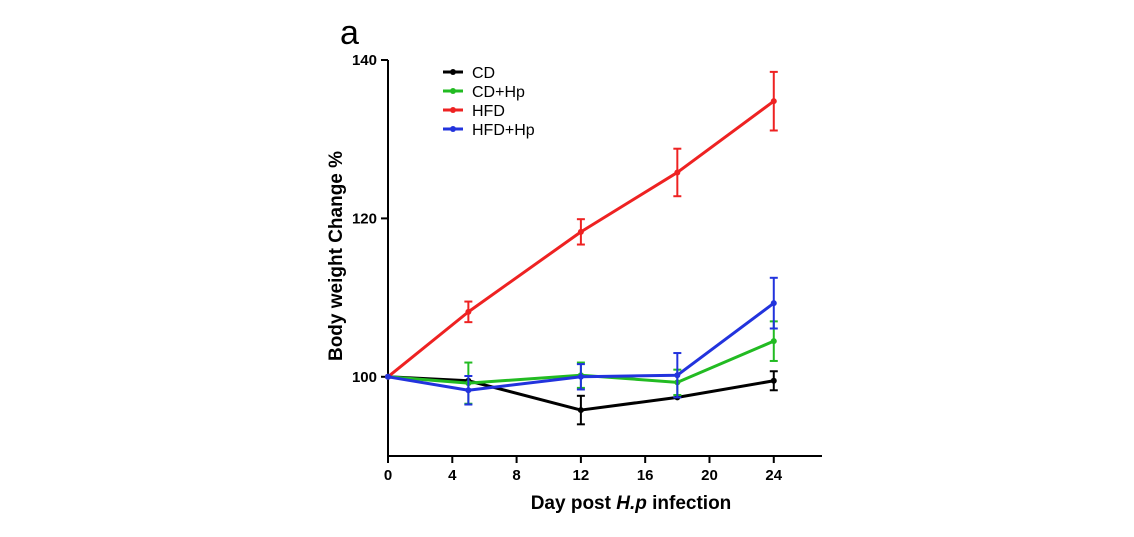 The height and width of the screenshot is (537, 1134). Describe the element at coordinates (349, 33) in the screenshot. I see `panel-label: a` at that location.